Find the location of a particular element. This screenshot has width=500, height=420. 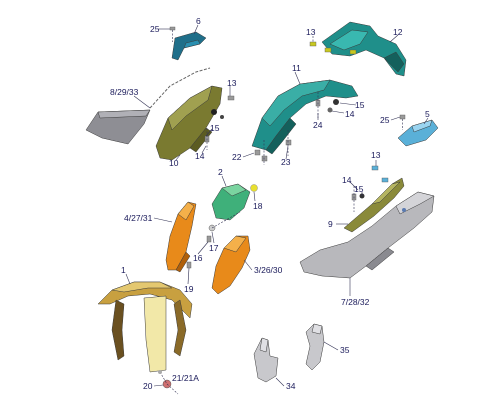

callout-9: 9 is located at coordinates (330, 224).